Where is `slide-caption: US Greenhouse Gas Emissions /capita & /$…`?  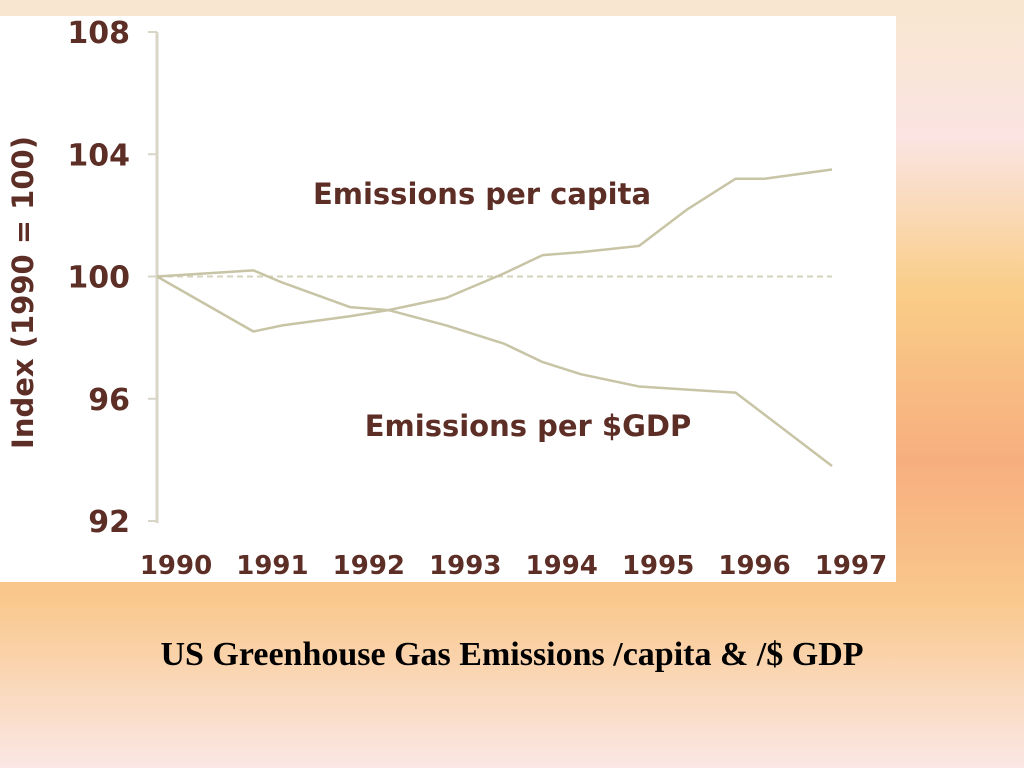 slide-caption: US Greenhouse Gas Emissions /capita & /$… is located at coordinates (512, 654).